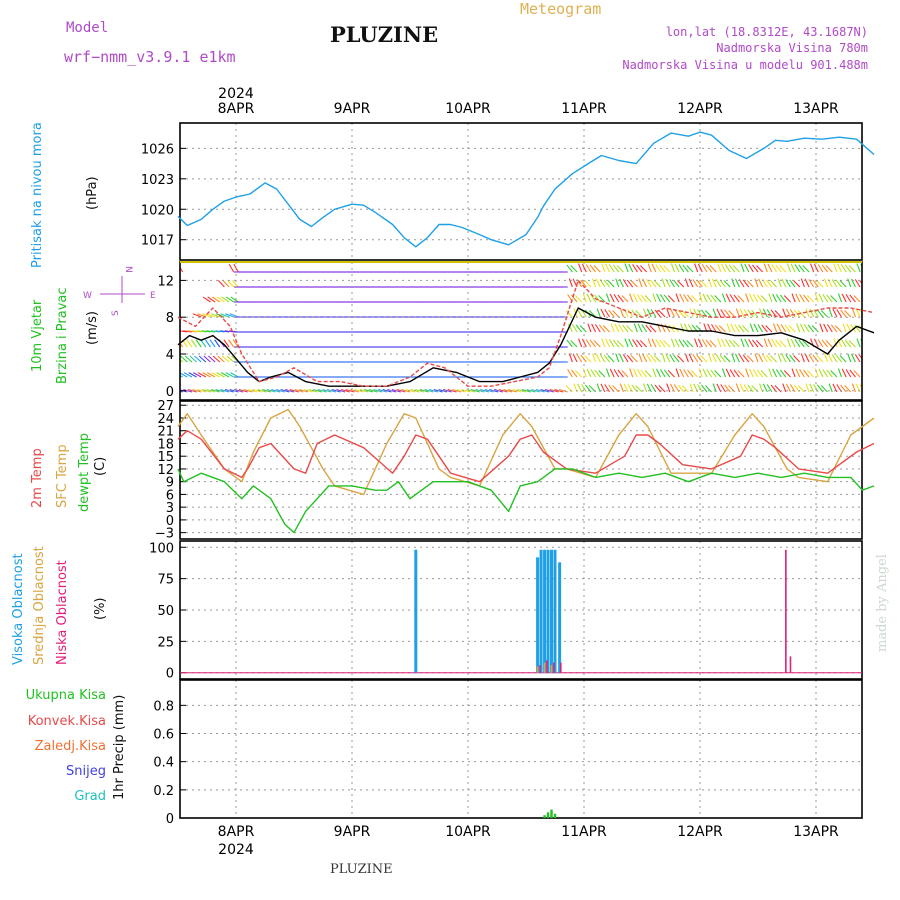 Image resolution: width=900 pixels, height=900 pixels. I want to click on model-label: Model, so click(87, 28).